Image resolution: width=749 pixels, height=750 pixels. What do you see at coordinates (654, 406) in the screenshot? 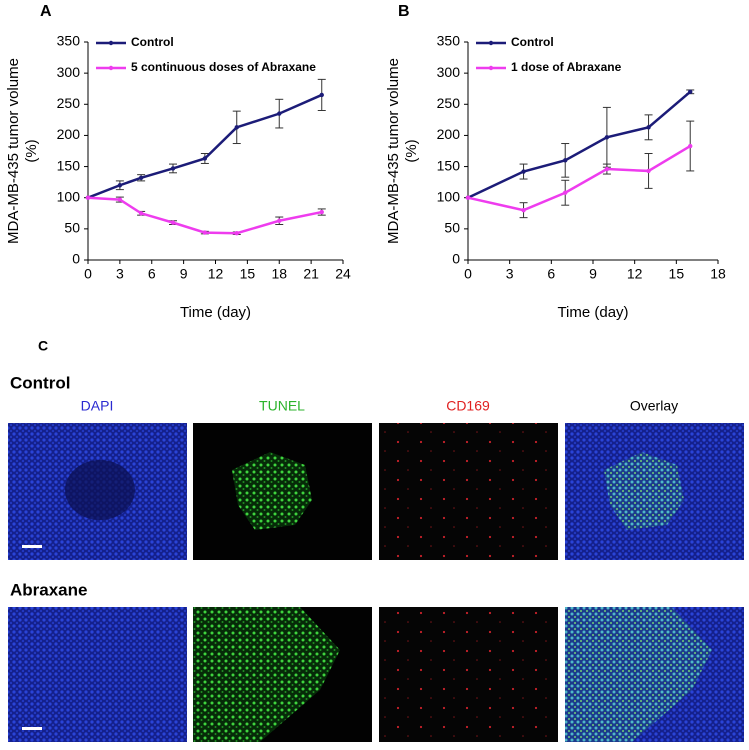
I see `column-label: Overlay` at bounding box center [654, 406].